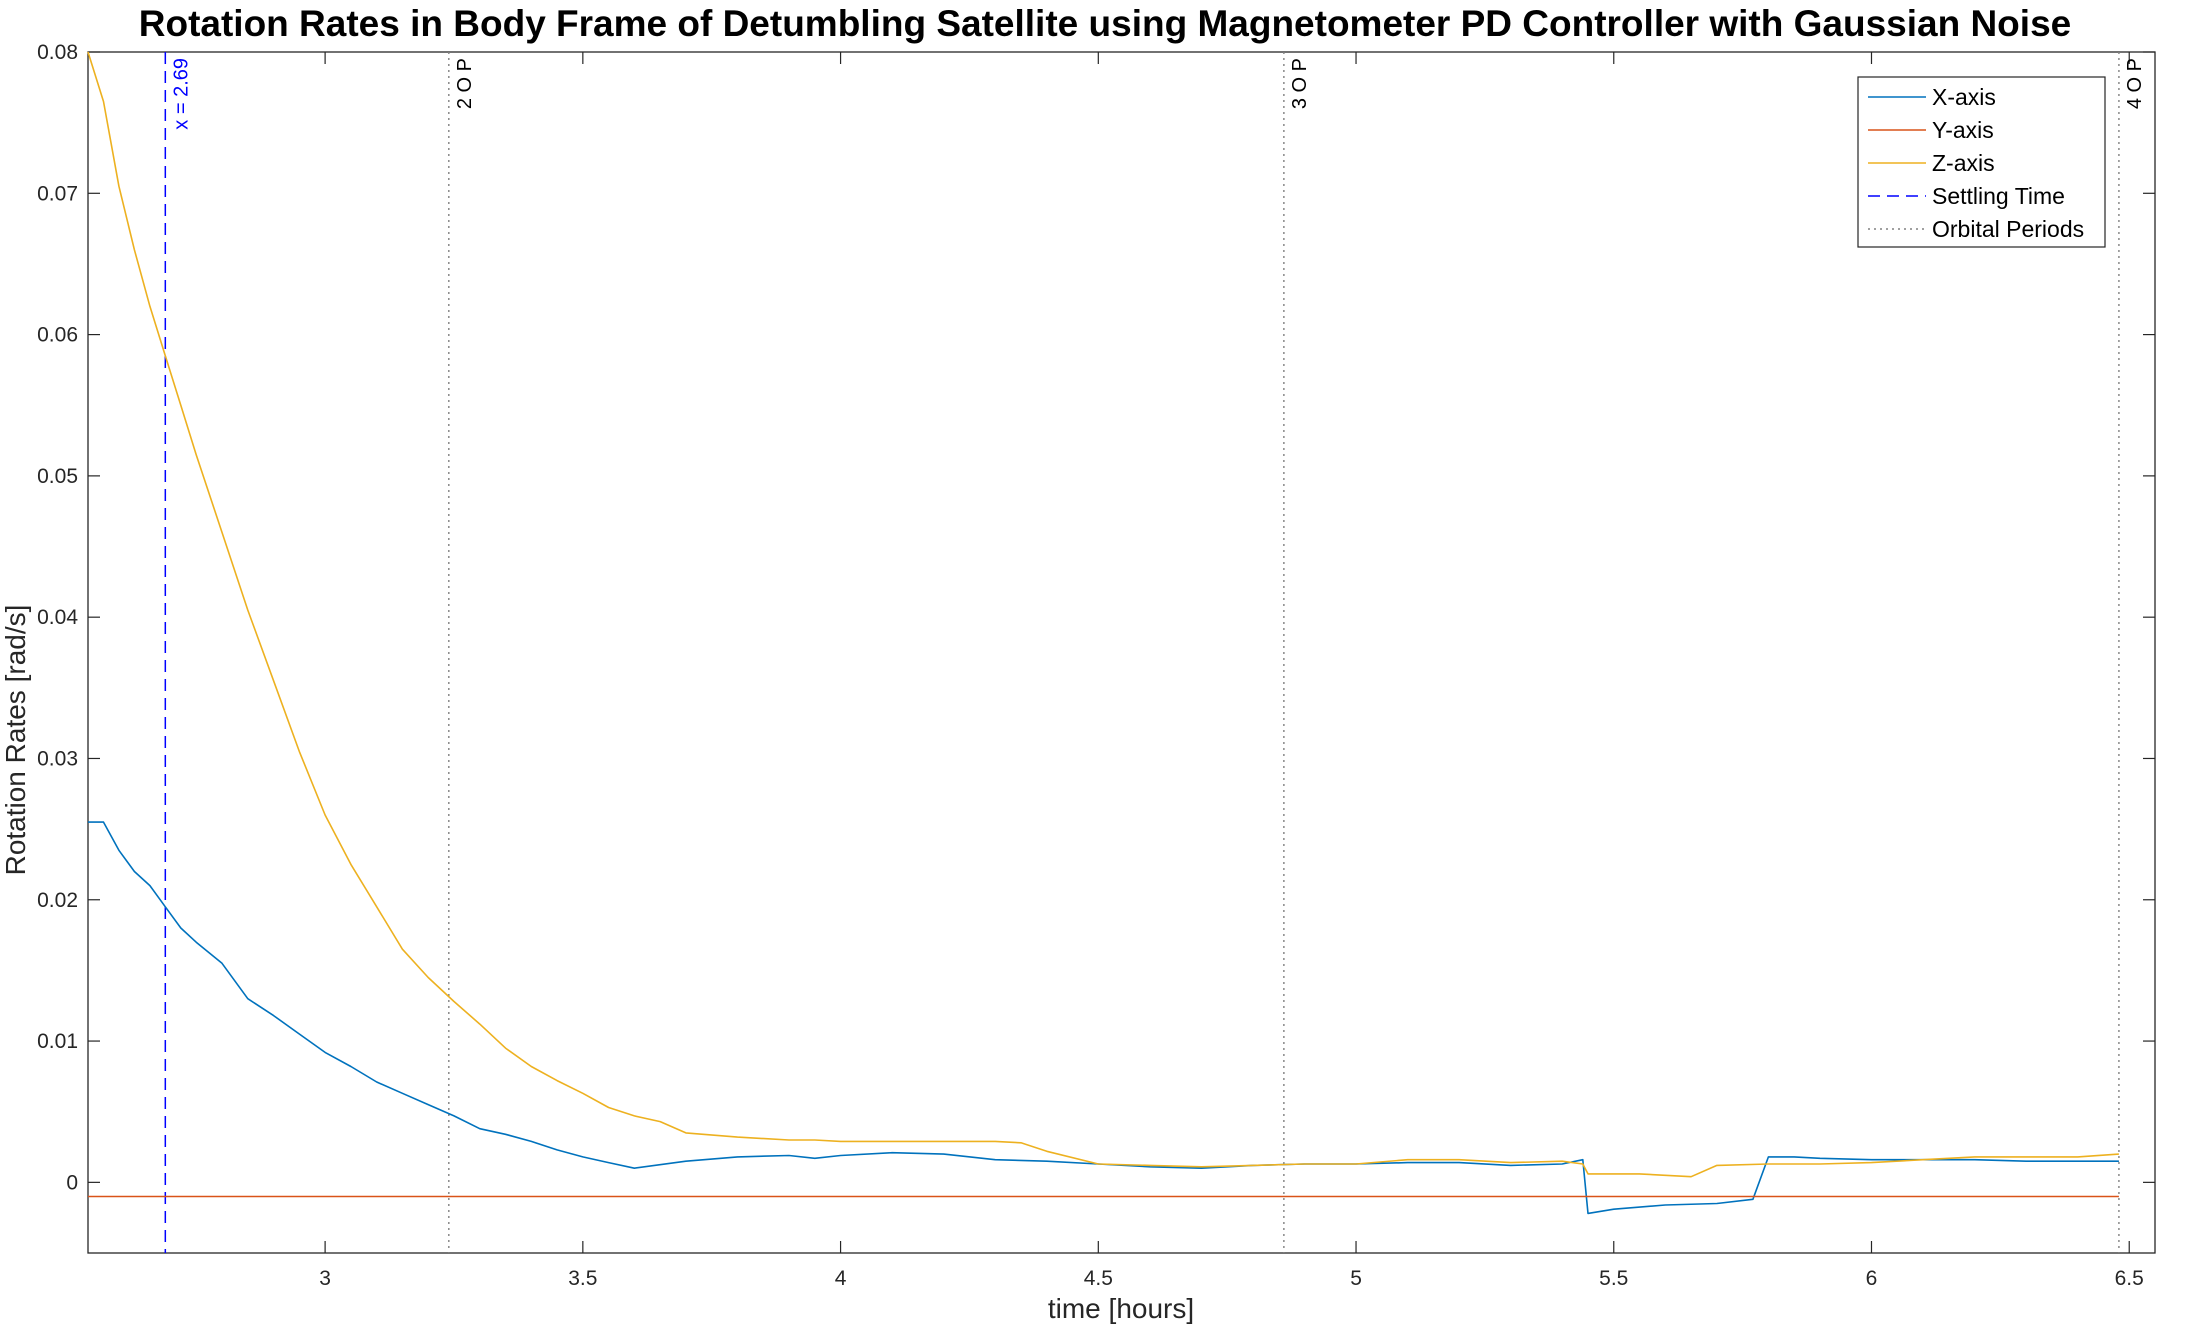  I want to click on y-tick-label: 0.05, so click(57, 476).